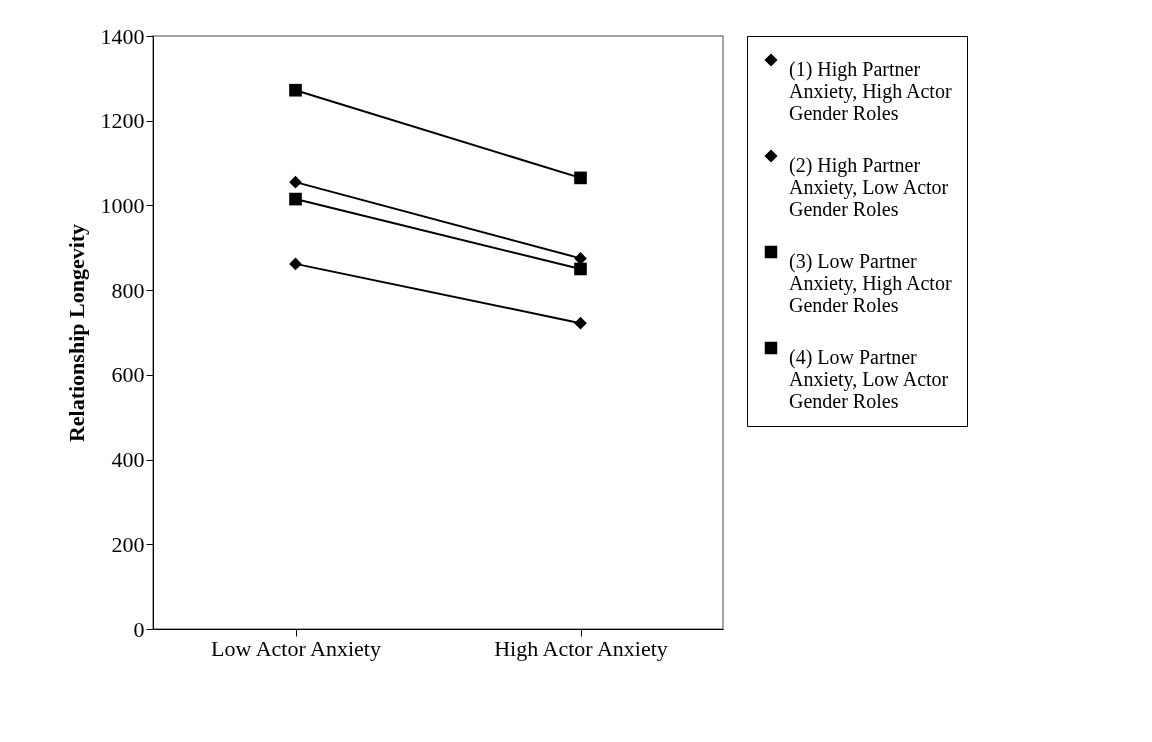 The image size is (1152, 742). Describe the element at coordinates (128, 544) in the screenshot. I see `y-tick-label: 200` at that location.